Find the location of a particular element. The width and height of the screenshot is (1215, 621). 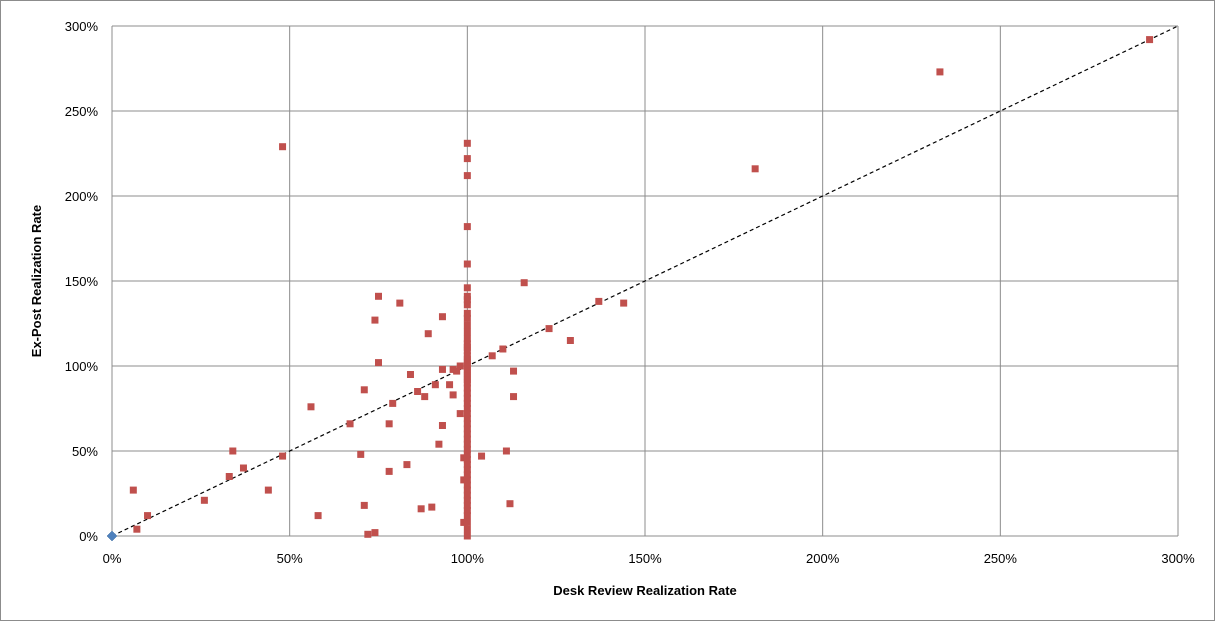

y-tick-label: 50% is located at coordinates (85, 451).